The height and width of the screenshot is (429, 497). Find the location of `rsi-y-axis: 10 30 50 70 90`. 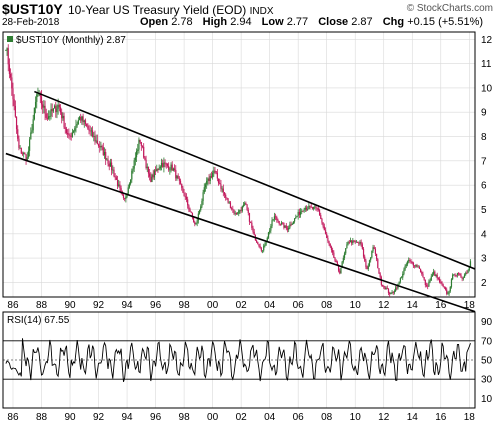

rsi-y-axis: 10 30 50 70 90 is located at coordinates (487, 361).